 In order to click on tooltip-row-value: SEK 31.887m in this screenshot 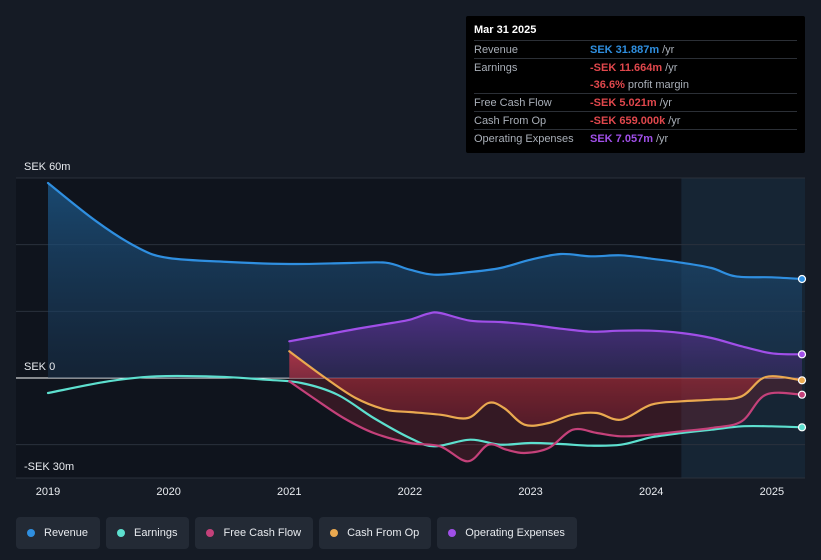, I will do `click(625, 49)`.